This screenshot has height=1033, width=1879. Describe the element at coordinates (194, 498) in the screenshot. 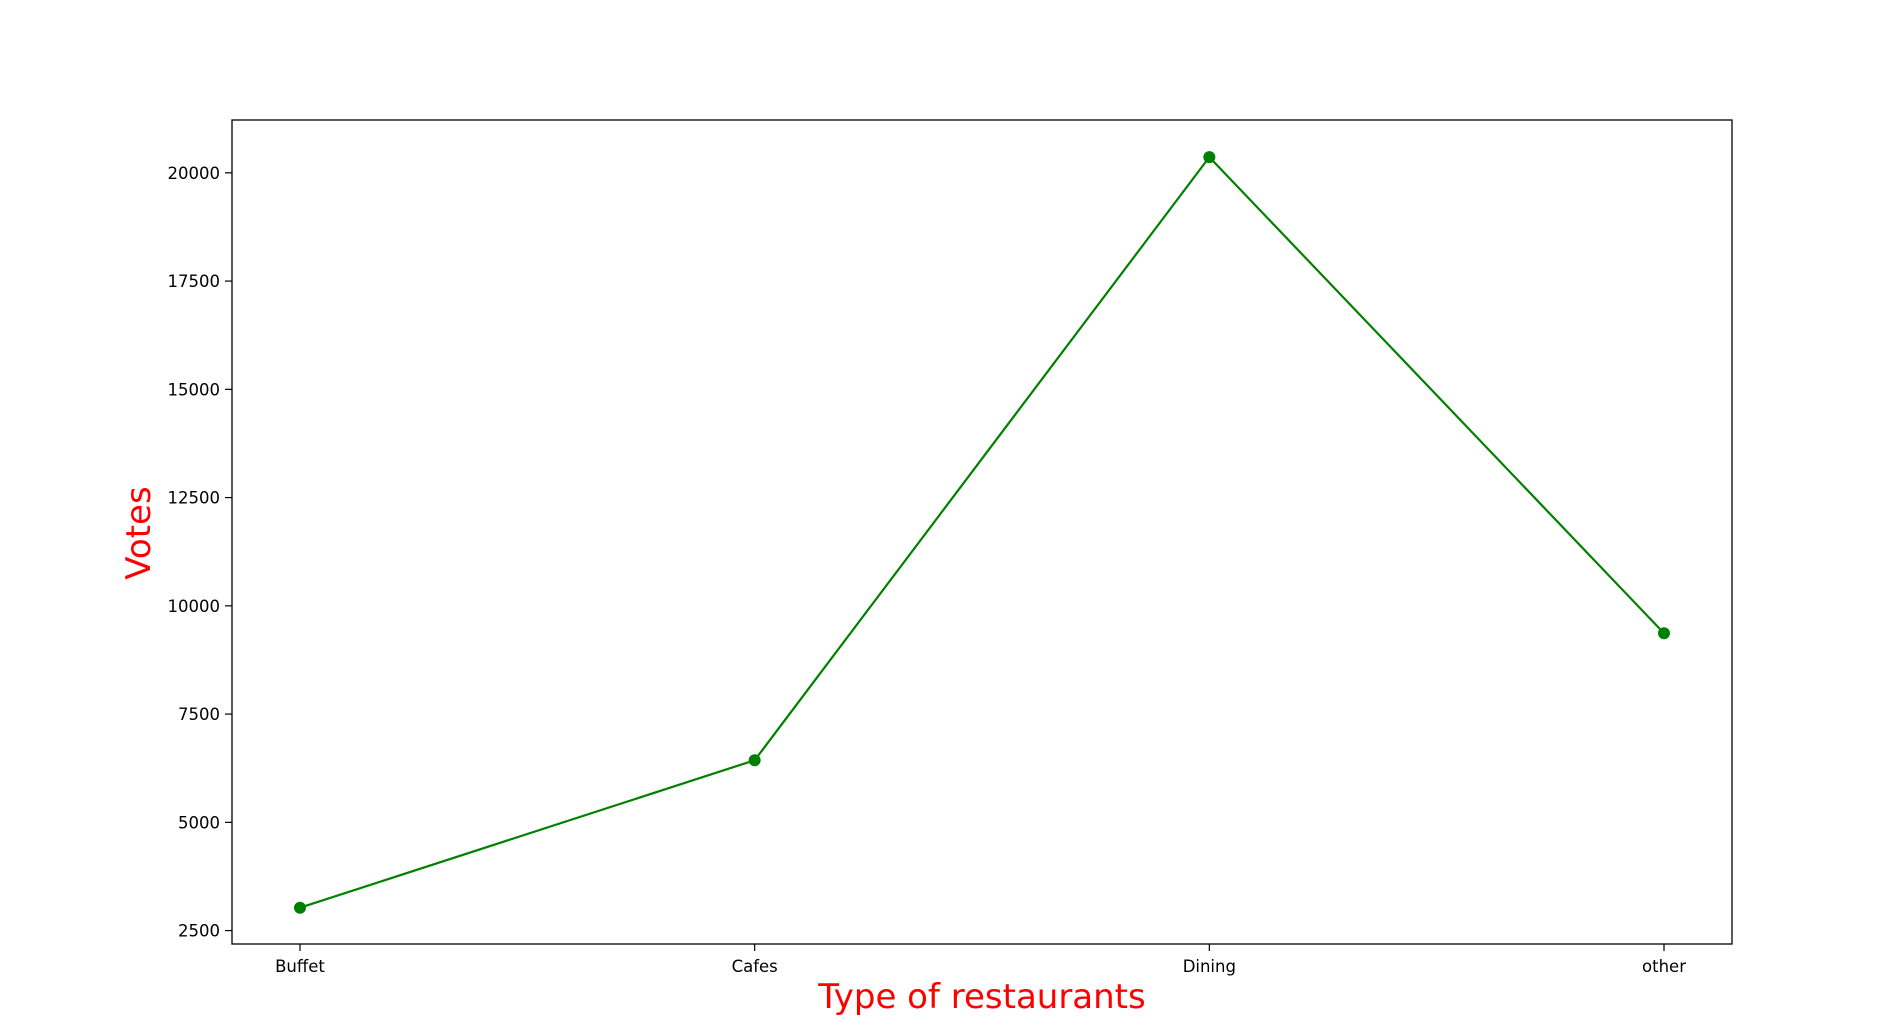

I see `y-tick-label: 12500` at that location.